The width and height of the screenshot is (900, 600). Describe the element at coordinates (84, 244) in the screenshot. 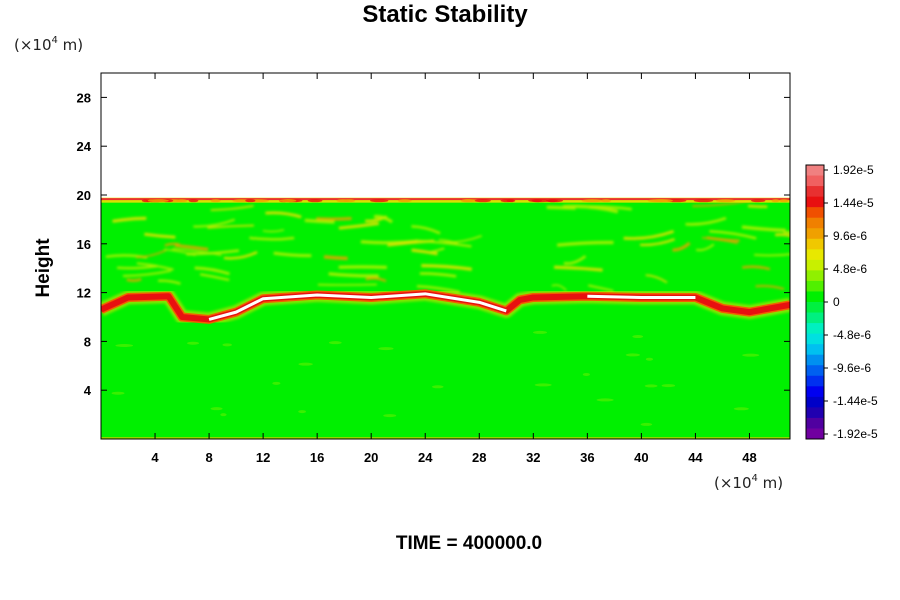

I see `y-tick-label: 16` at that location.